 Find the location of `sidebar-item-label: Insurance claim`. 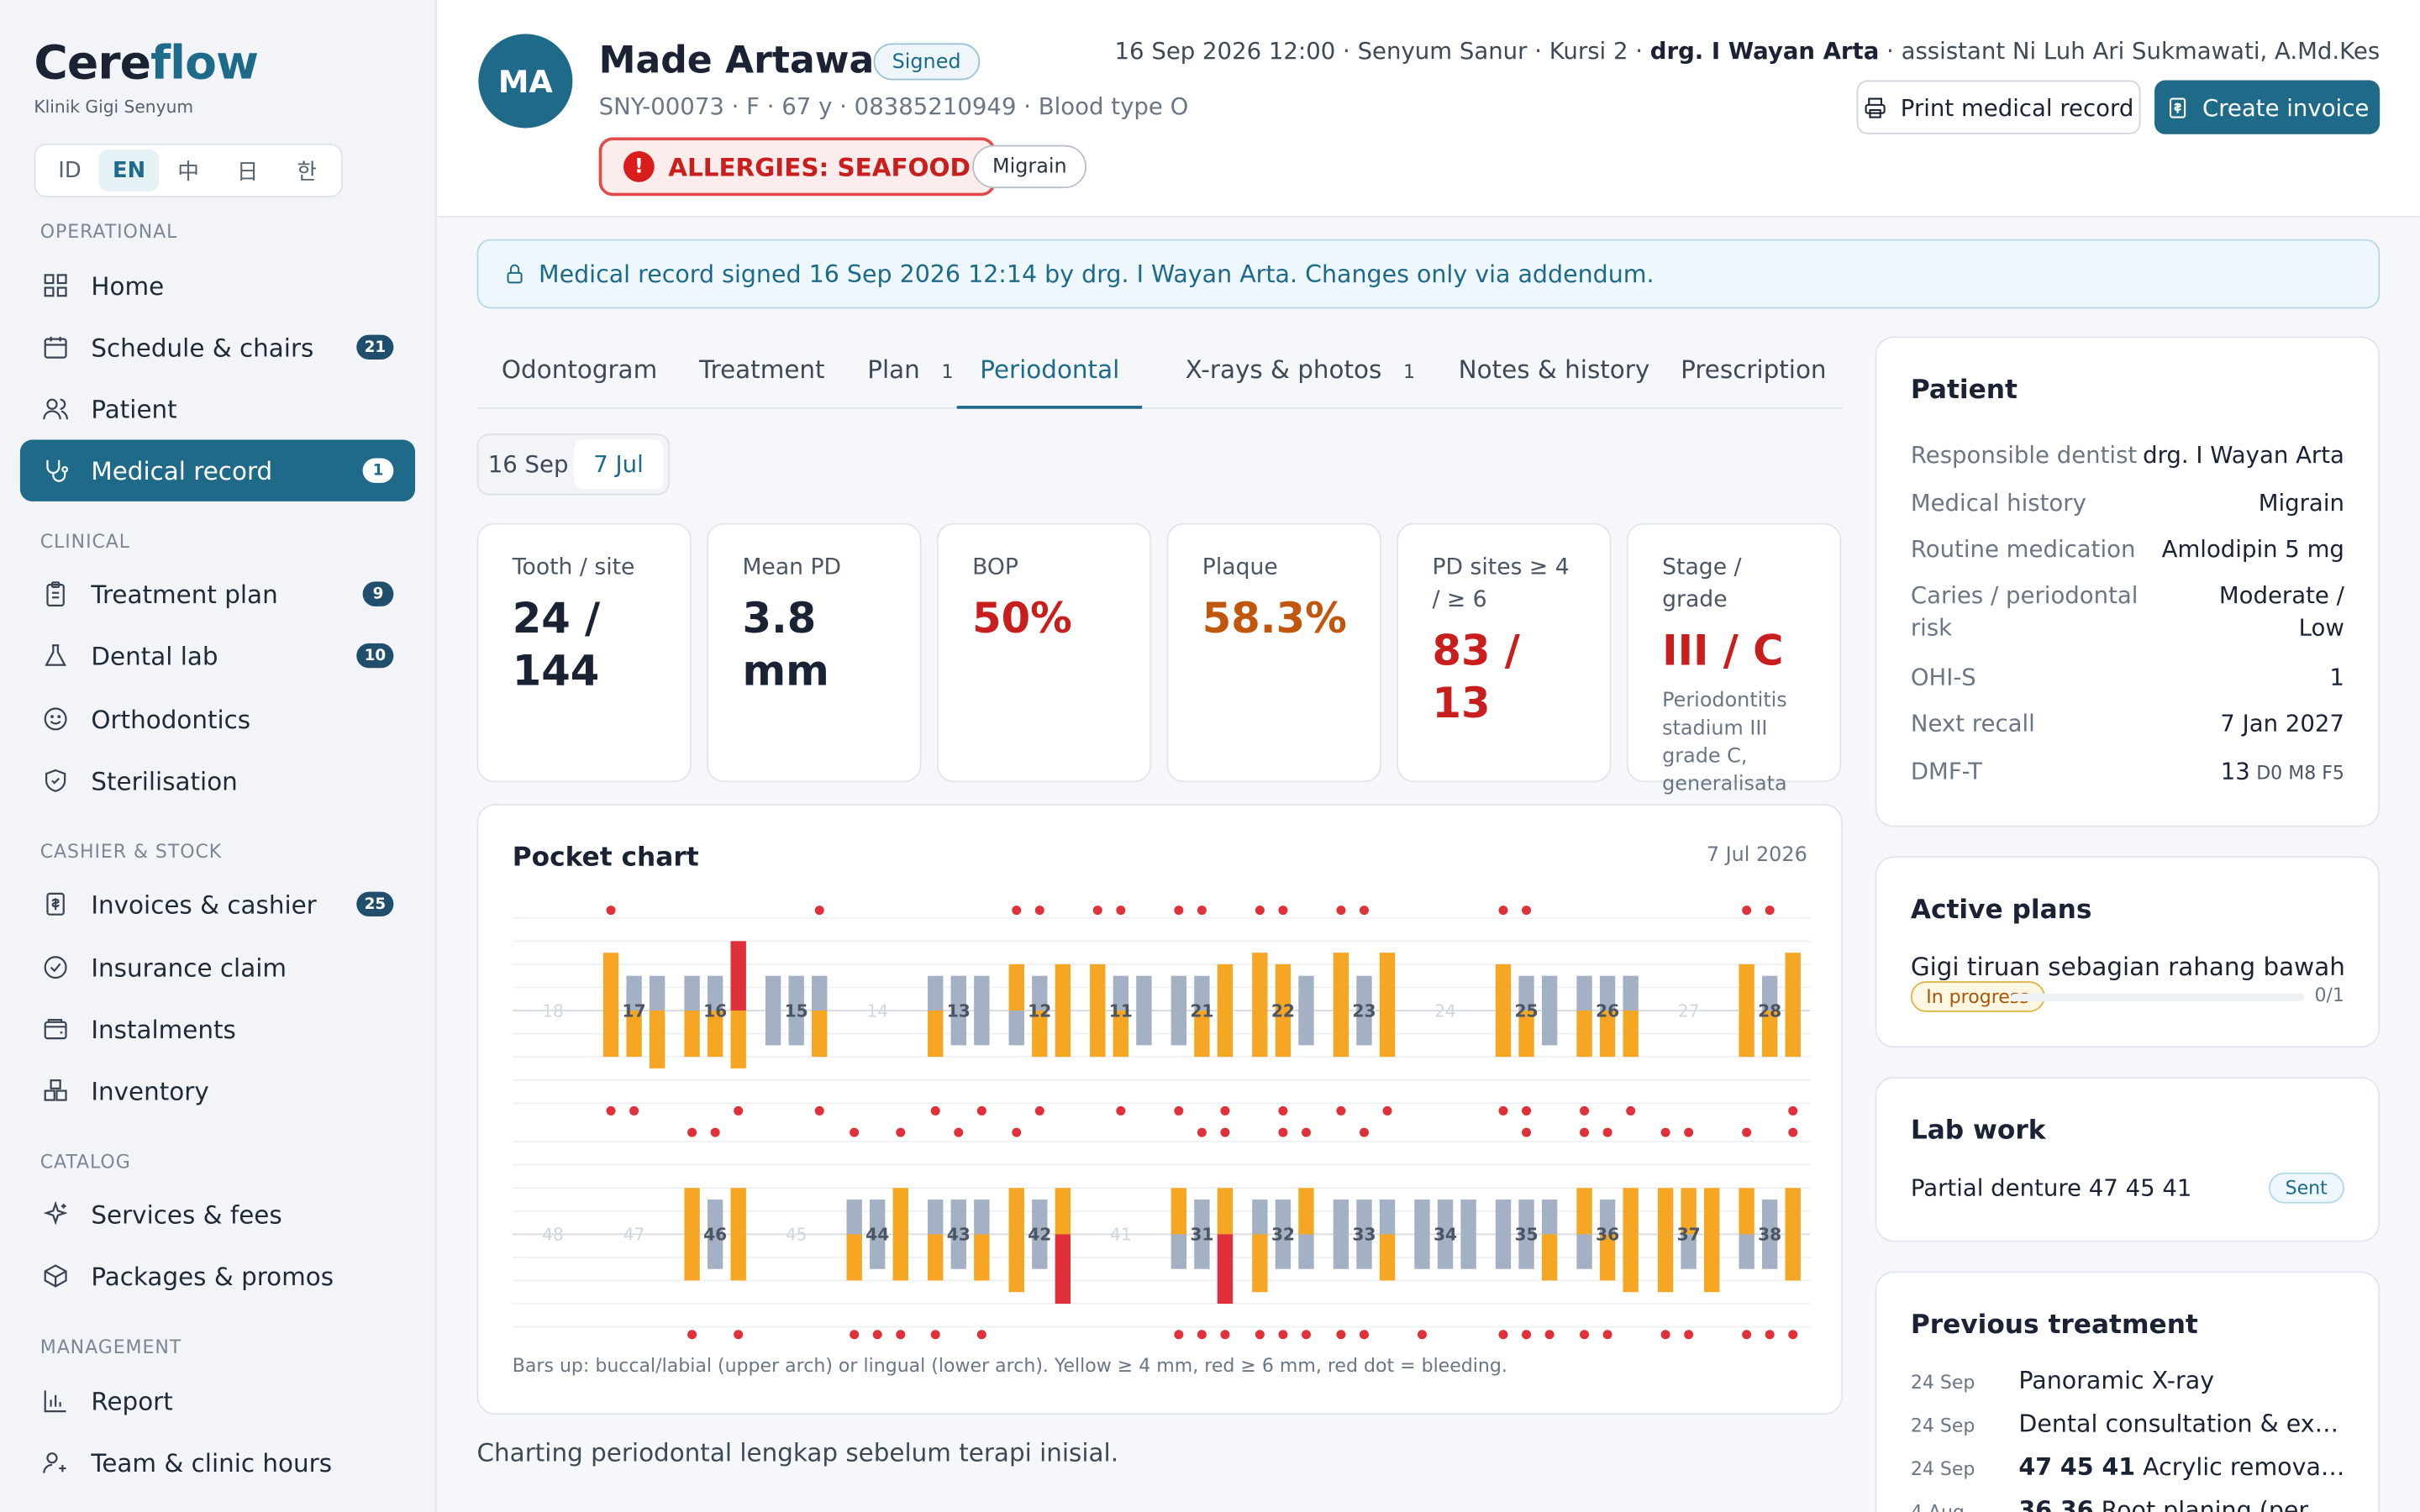

sidebar-item-label: Insurance claim is located at coordinates (189, 968).